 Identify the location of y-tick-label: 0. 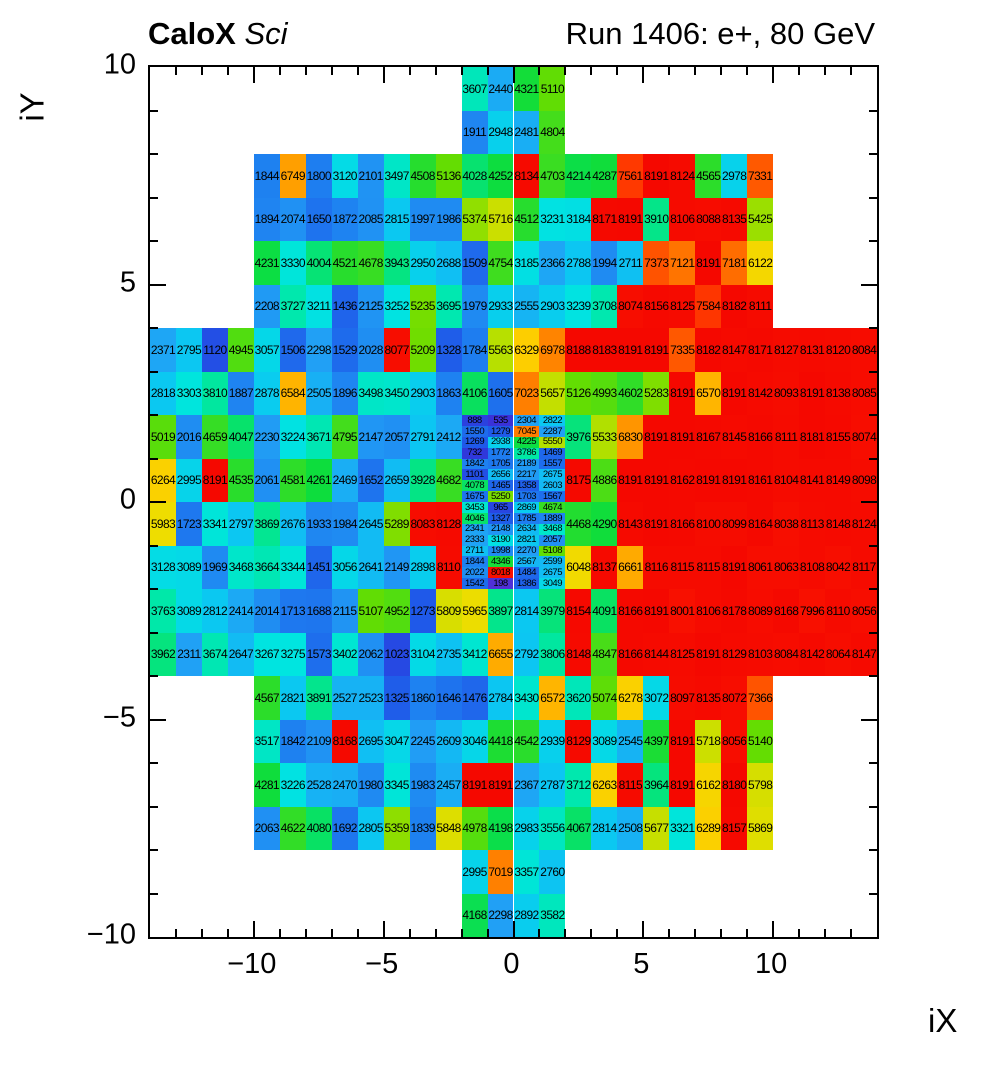
(127, 499).